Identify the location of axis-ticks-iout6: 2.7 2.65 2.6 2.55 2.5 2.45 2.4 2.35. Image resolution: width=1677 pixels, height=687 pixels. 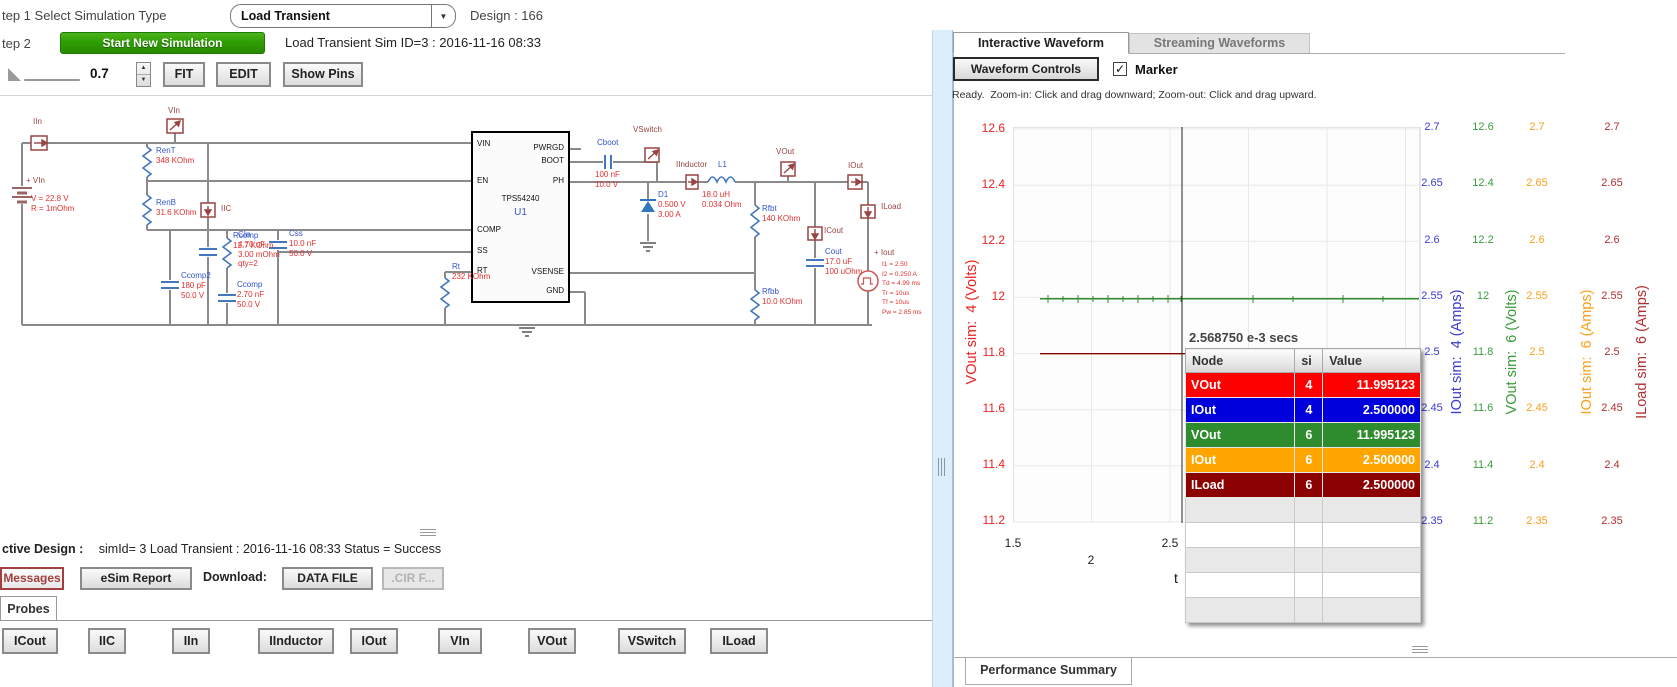
(1537, 324).